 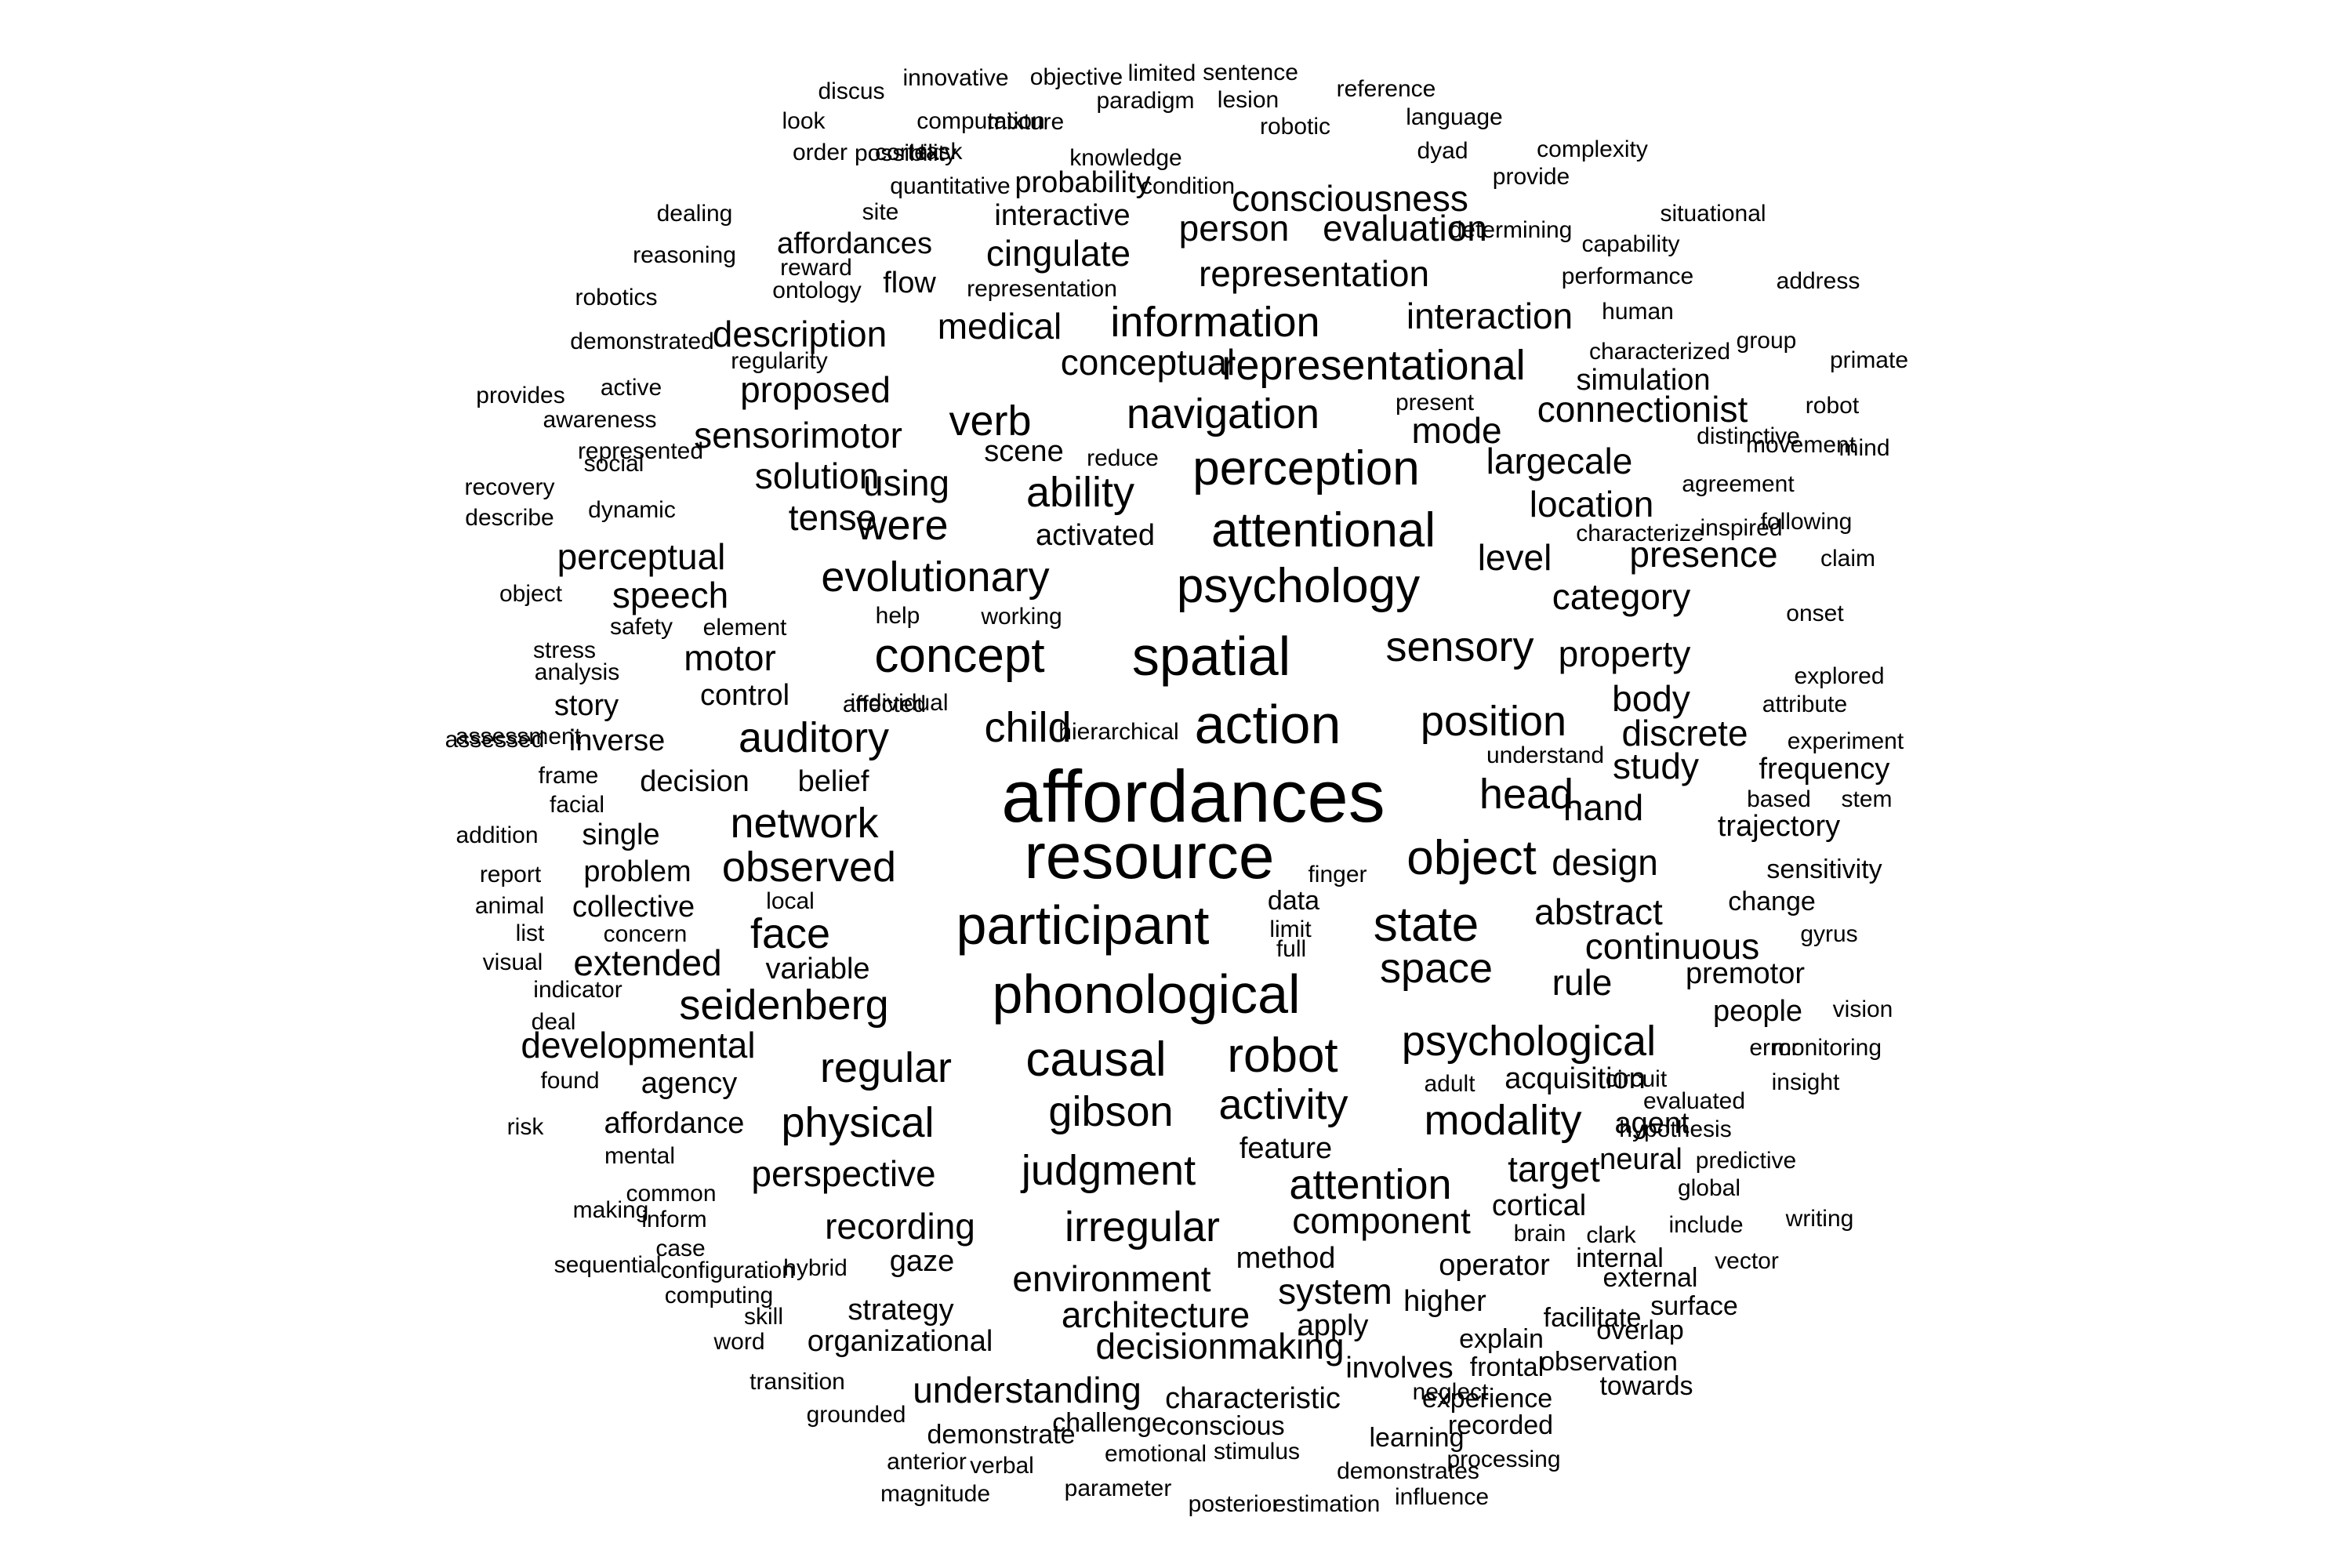 What do you see at coordinates (570, 1081) in the screenshot?
I see `cloud-word: found` at bounding box center [570, 1081].